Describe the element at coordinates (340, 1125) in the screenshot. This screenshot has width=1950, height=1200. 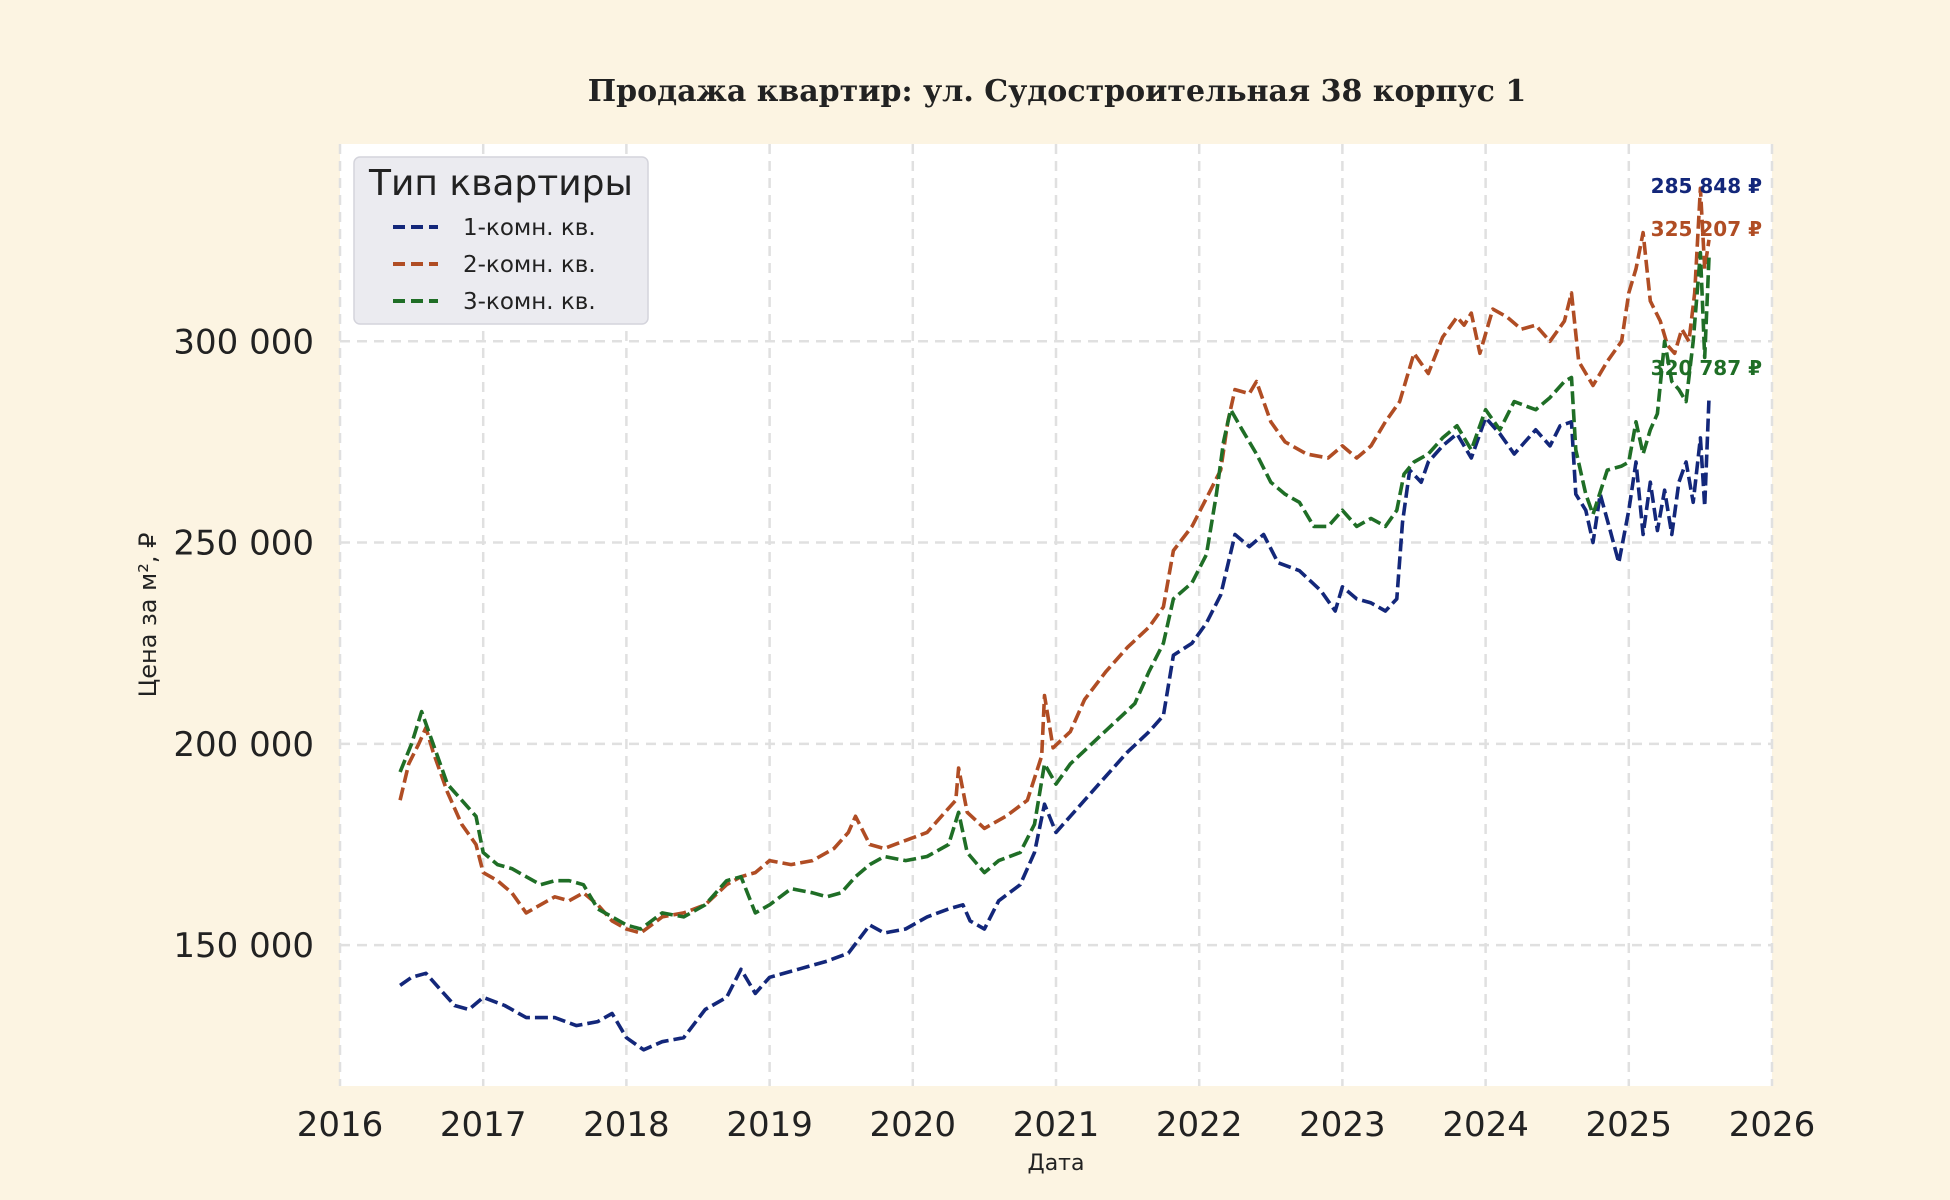
I see `x-tick-label: 2016` at that location.